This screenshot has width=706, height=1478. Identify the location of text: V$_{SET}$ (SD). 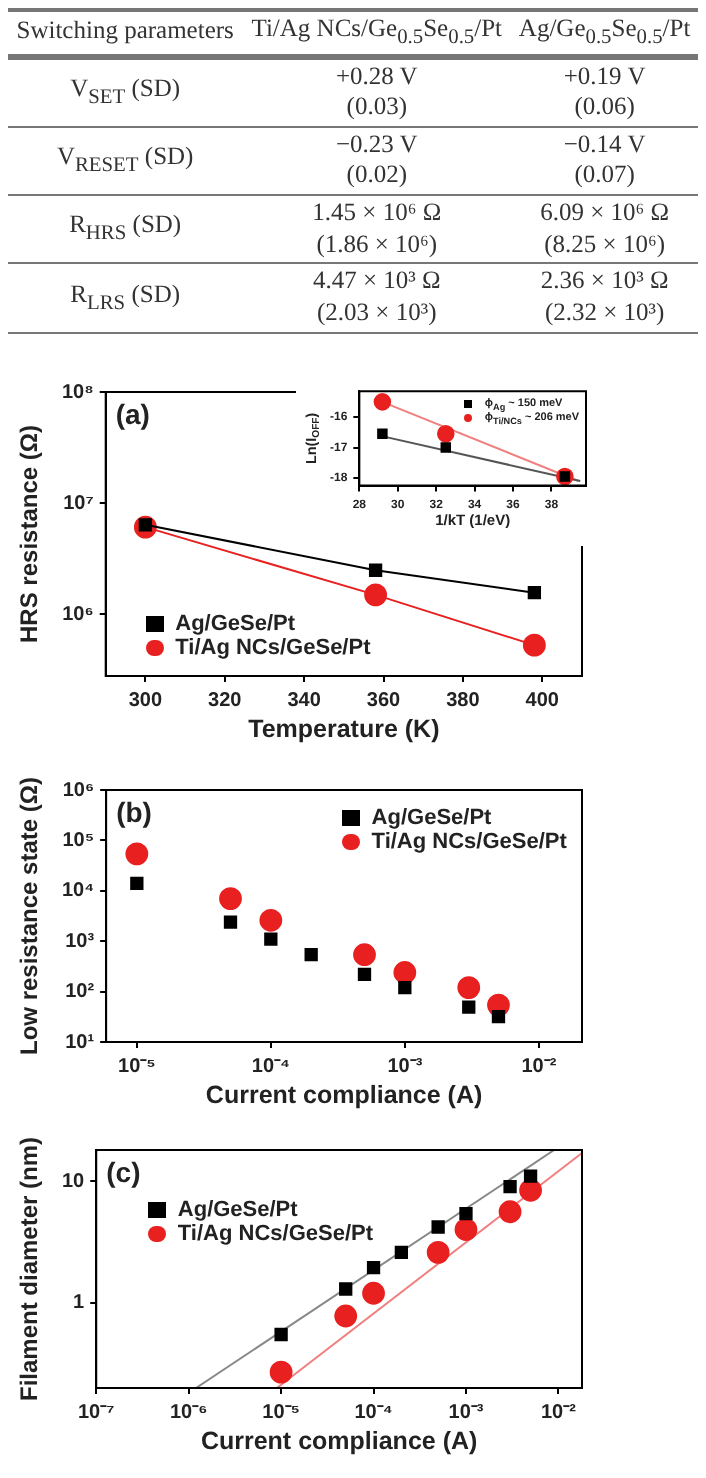
(125, 91).